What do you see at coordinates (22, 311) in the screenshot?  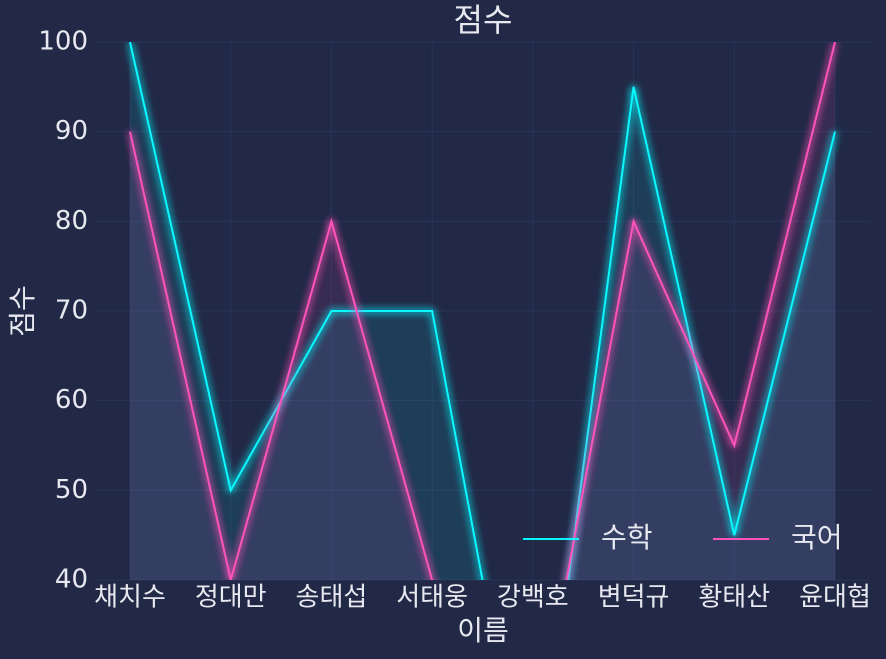 I see `y-axis-label: 점수` at bounding box center [22, 311].